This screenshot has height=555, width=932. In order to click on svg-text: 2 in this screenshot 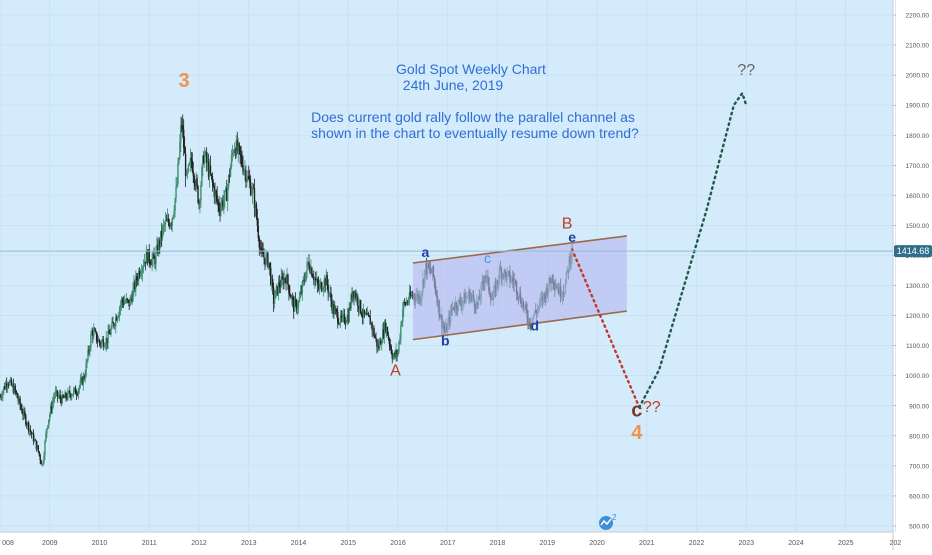, I will do `click(614, 517)`.